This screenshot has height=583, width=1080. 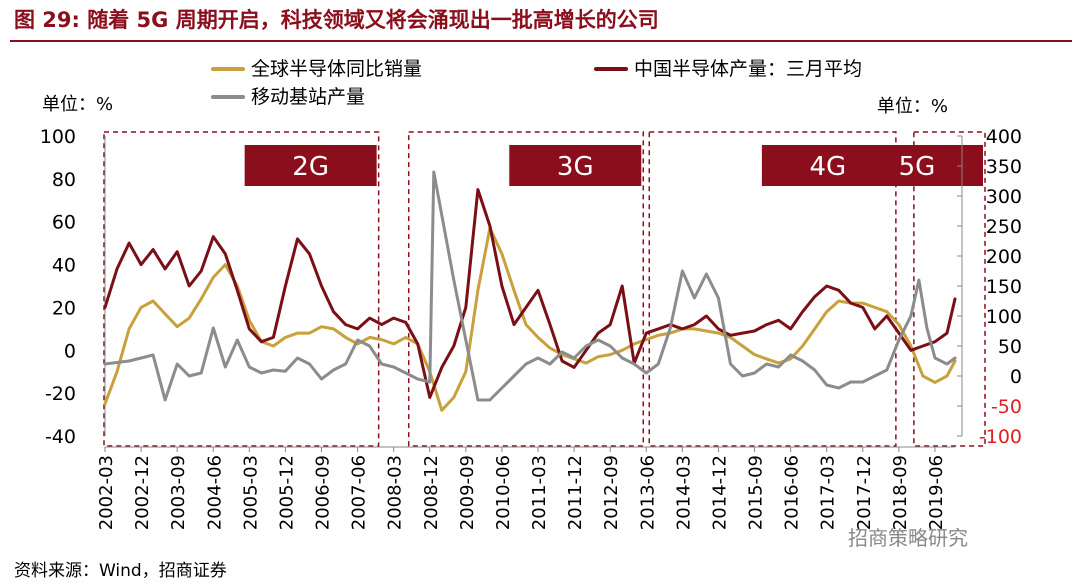 I want to click on left-tick-label: 60, so click(x=64, y=223).